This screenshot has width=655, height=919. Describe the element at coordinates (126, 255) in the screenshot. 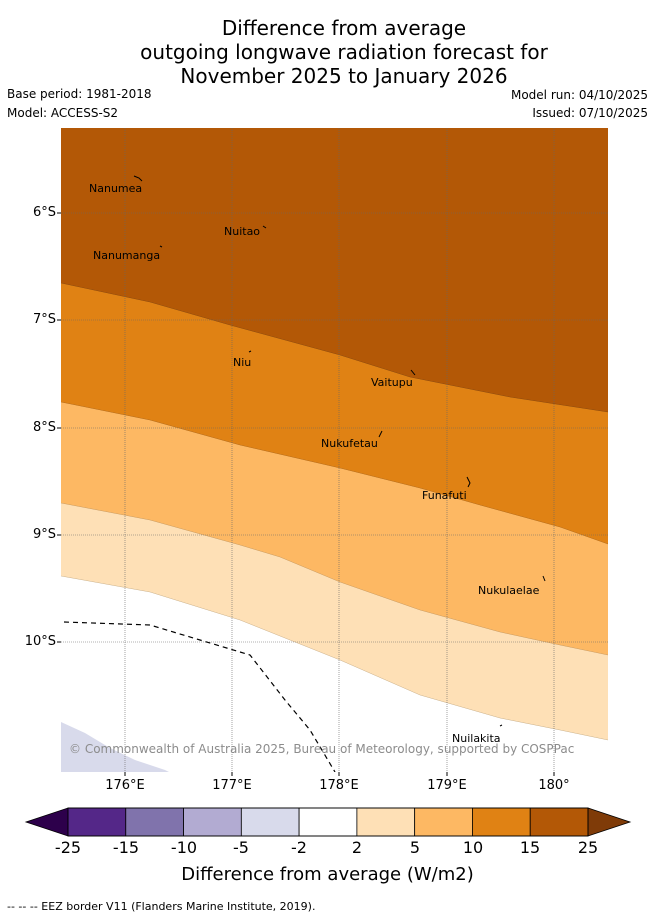

I see `label-nanumanga: Nanumanga` at that location.